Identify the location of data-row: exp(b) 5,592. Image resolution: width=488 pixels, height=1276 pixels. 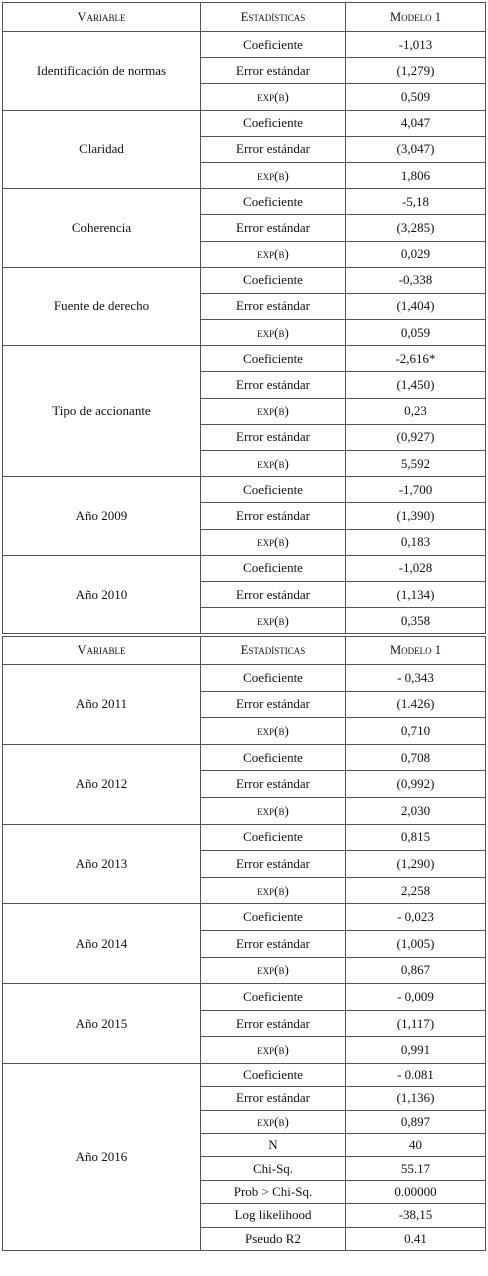
(244, 463).